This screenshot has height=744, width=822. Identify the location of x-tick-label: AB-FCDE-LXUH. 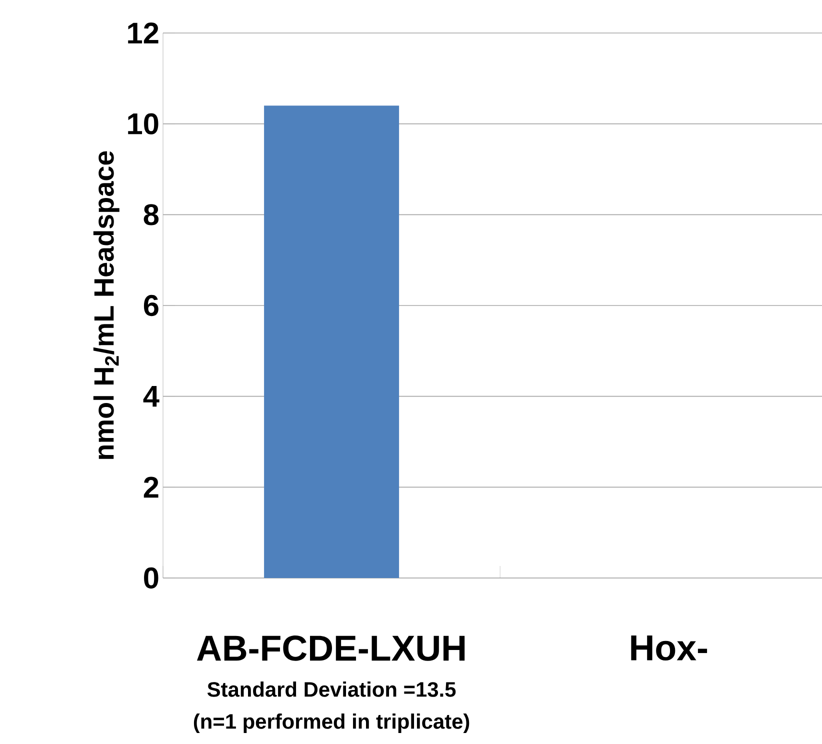
(330, 648).